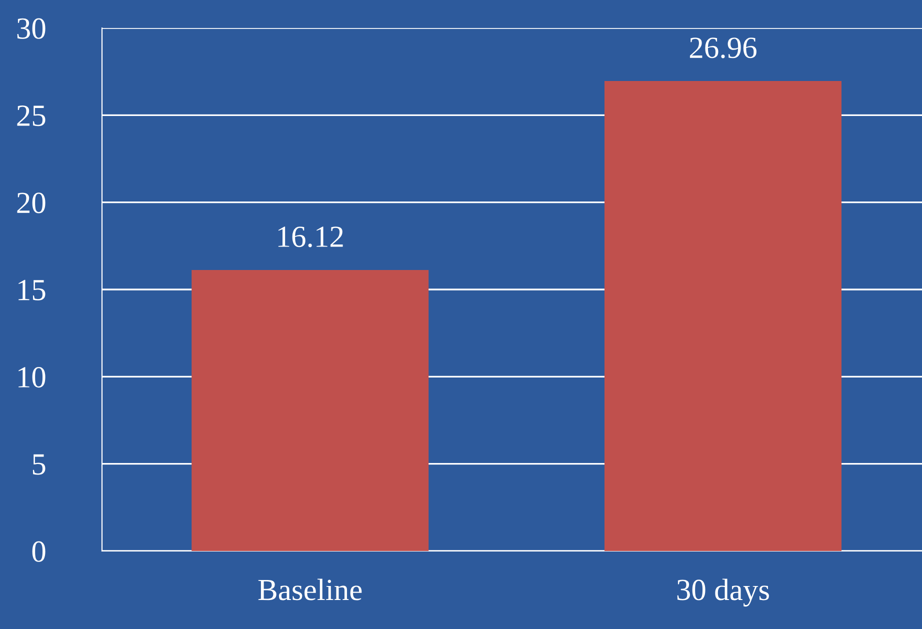 The width and height of the screenshot is (922, 629). I want to click on y-tick-label: 25, so click(31, 116).